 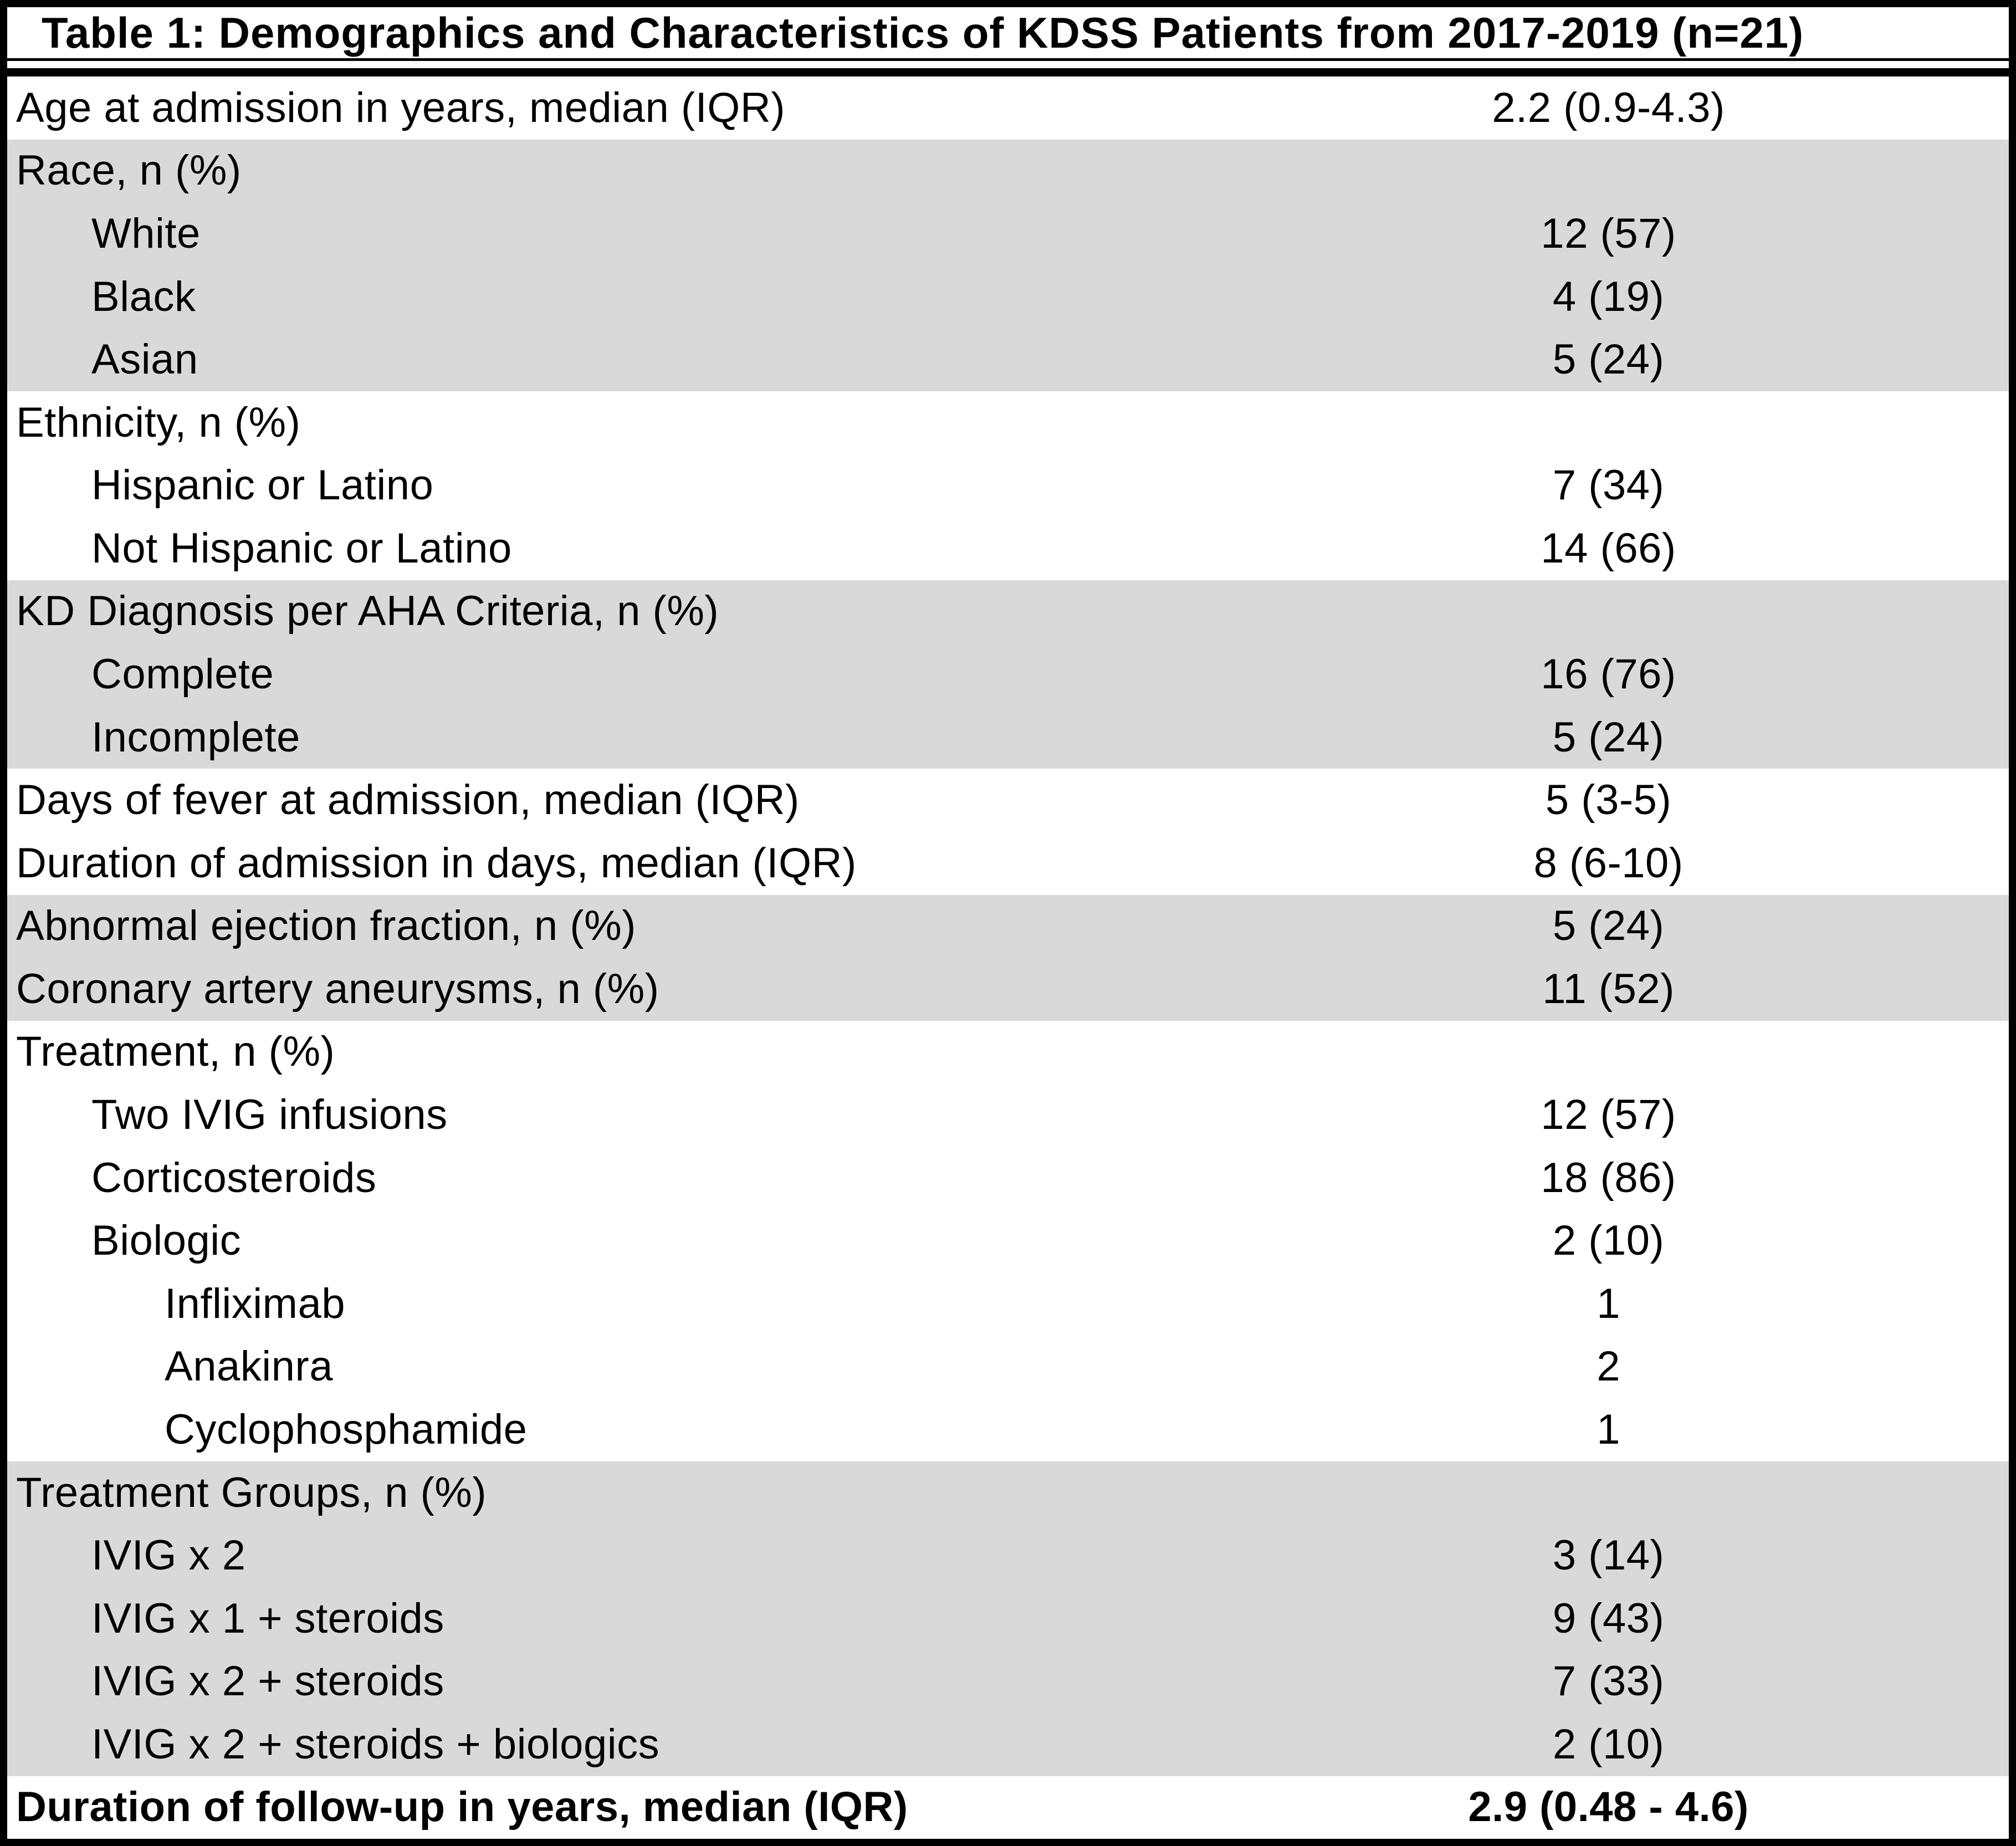 What do you see at coordinates (1008, 486) in the screenshot?
I see `table-row: Hispanic or Latino 7 (34)` at bounding box center [1008, 486].